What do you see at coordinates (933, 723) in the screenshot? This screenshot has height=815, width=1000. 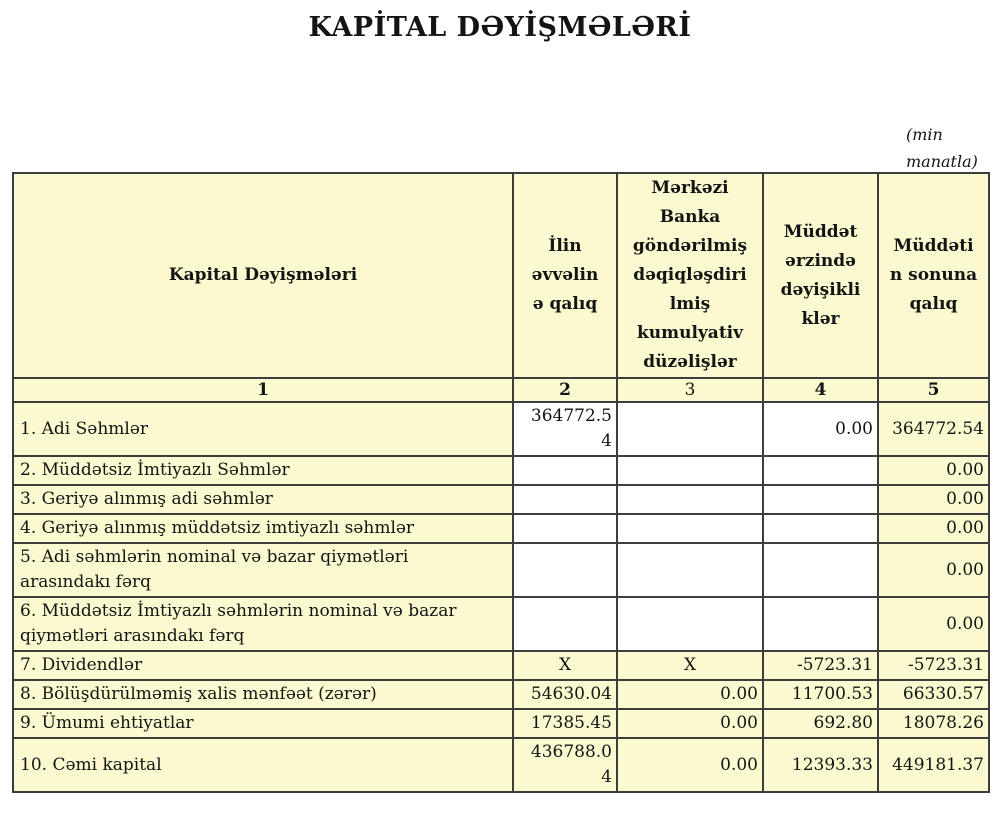 I see `value-cell: 18078.26` at bounding box center [933, 723].